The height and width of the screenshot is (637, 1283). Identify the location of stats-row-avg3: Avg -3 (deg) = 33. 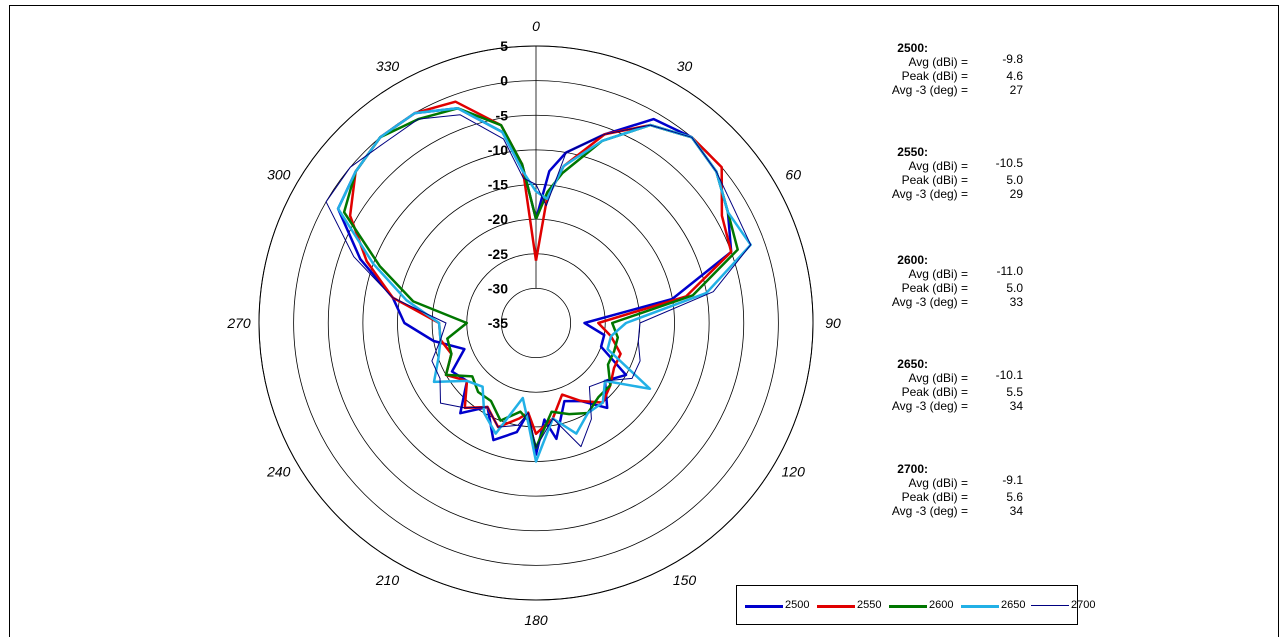
(953, 302).